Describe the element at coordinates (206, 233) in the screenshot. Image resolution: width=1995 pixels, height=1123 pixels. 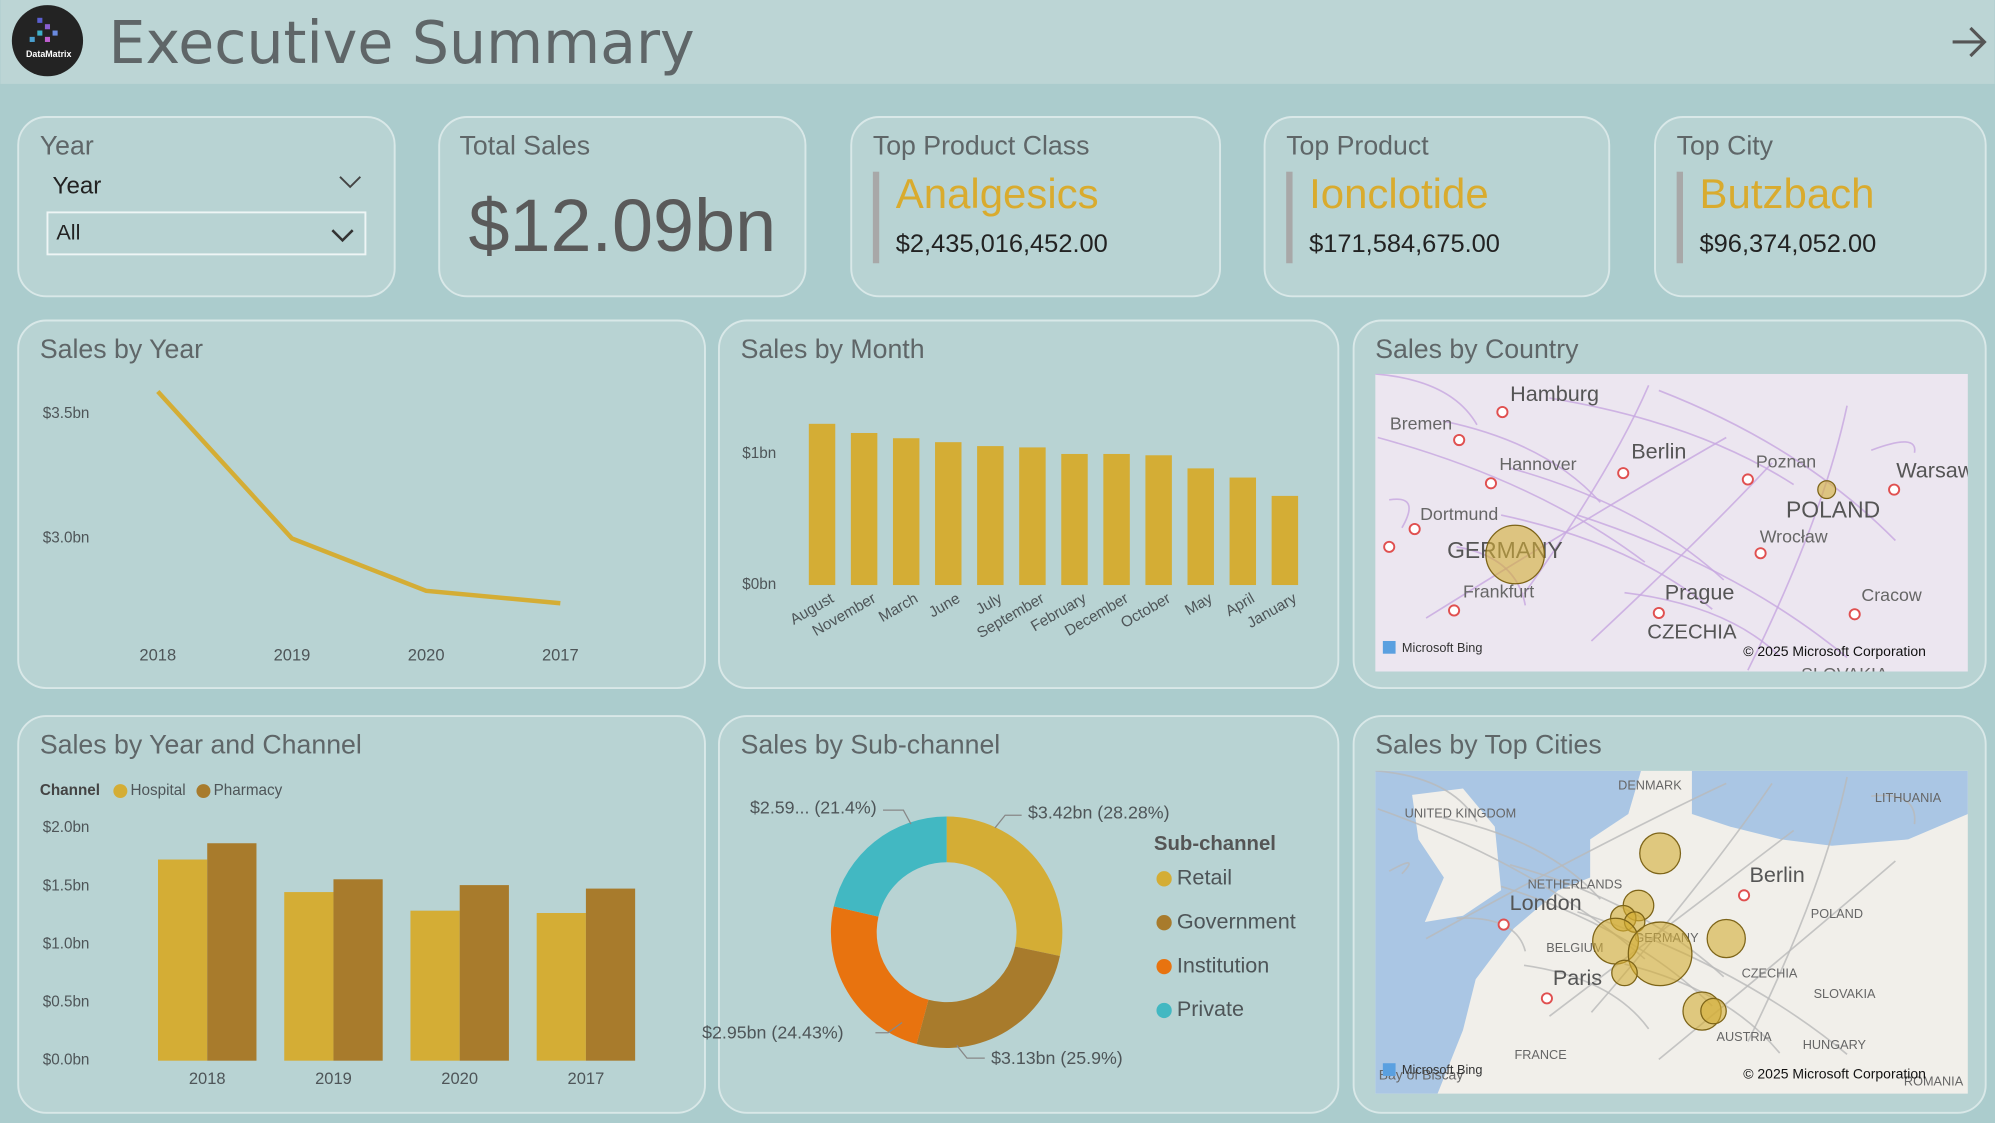
I see `dropdown` at that location.